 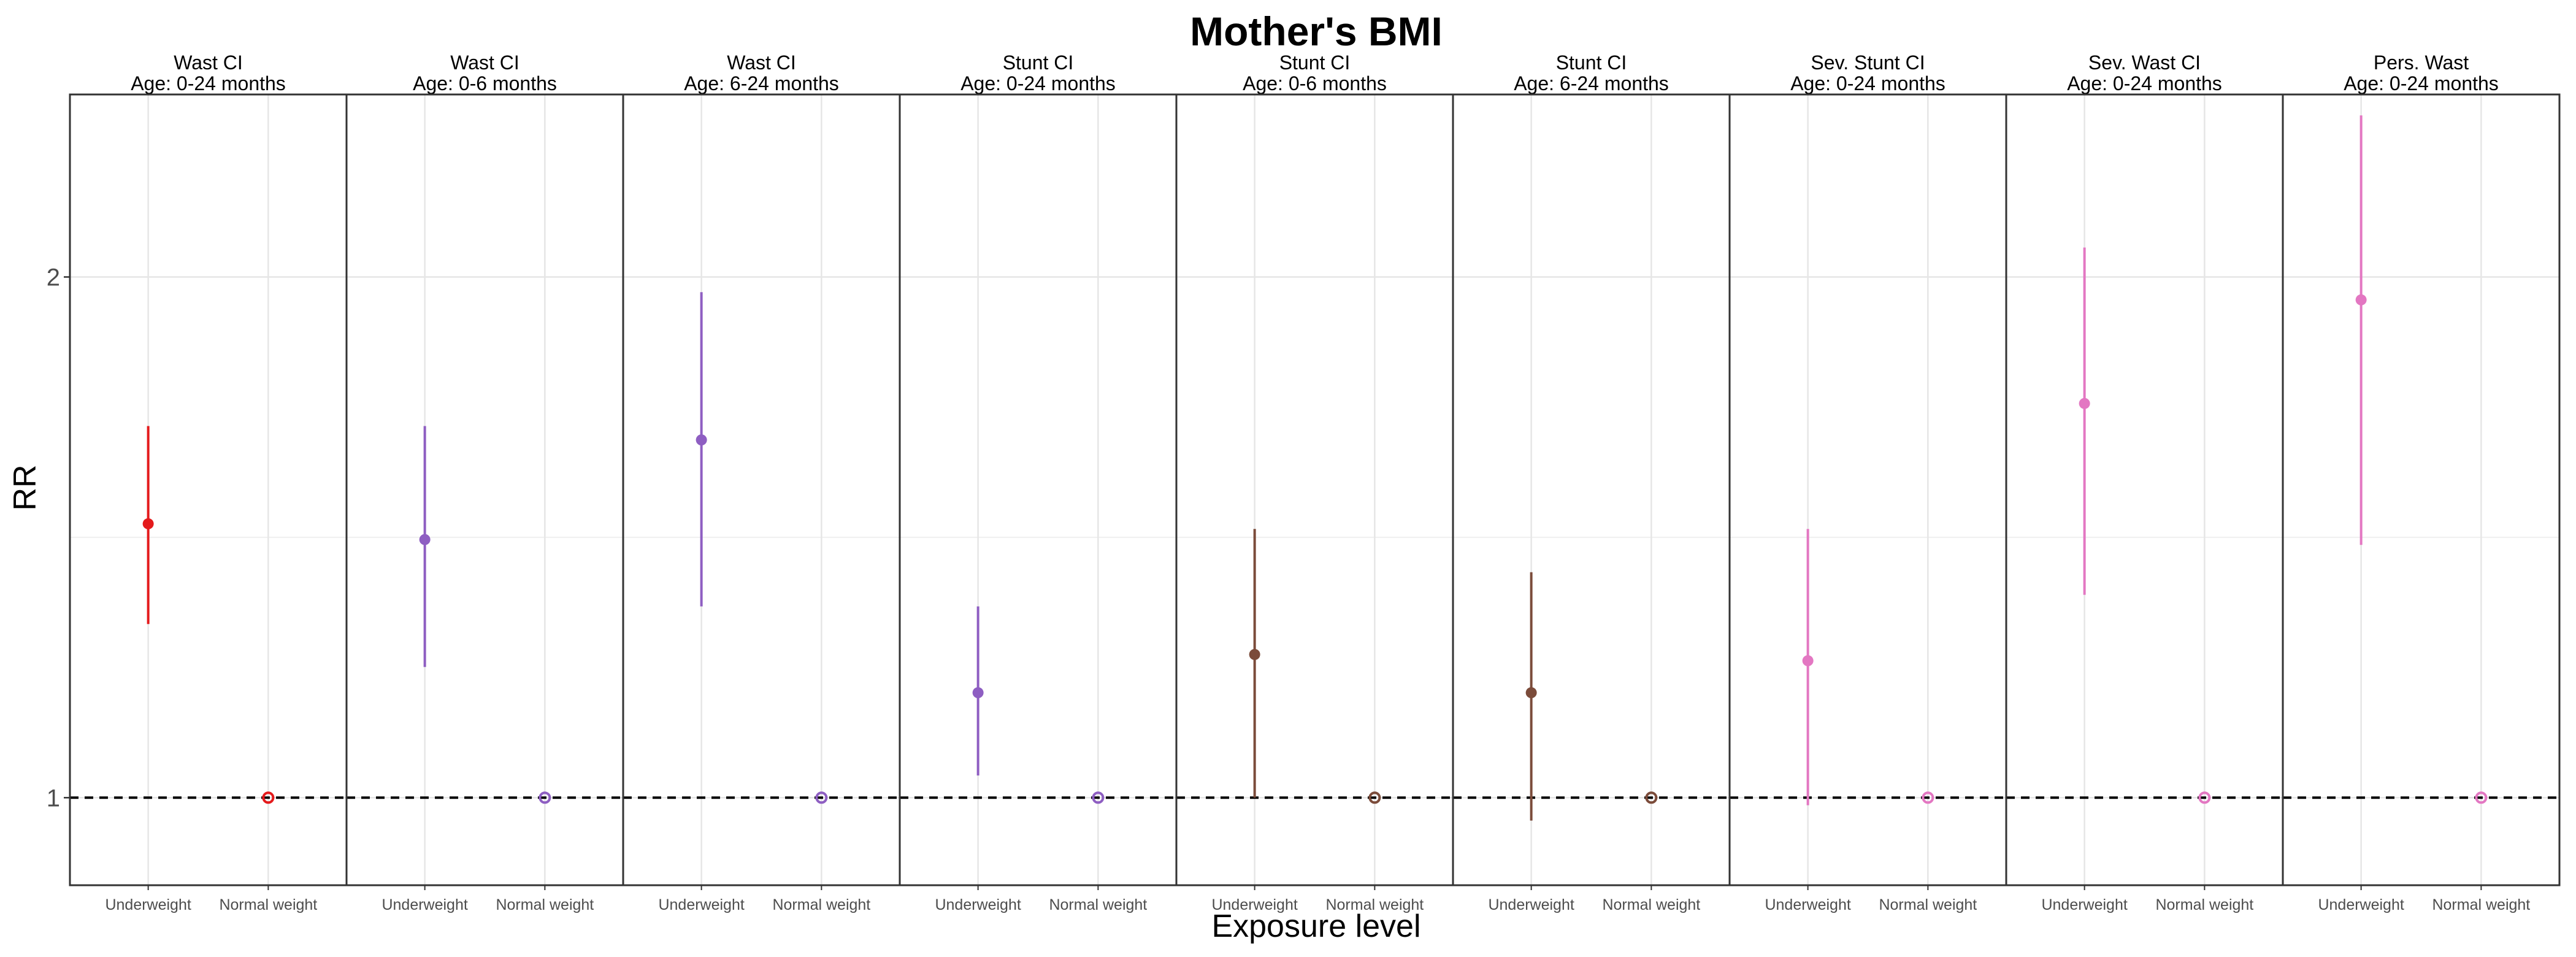 What do you see at coordinates (1868, 63) in the screenshot?
I see `facet-title: Sev. Stunt CI` at bounding box center [1868, 63].